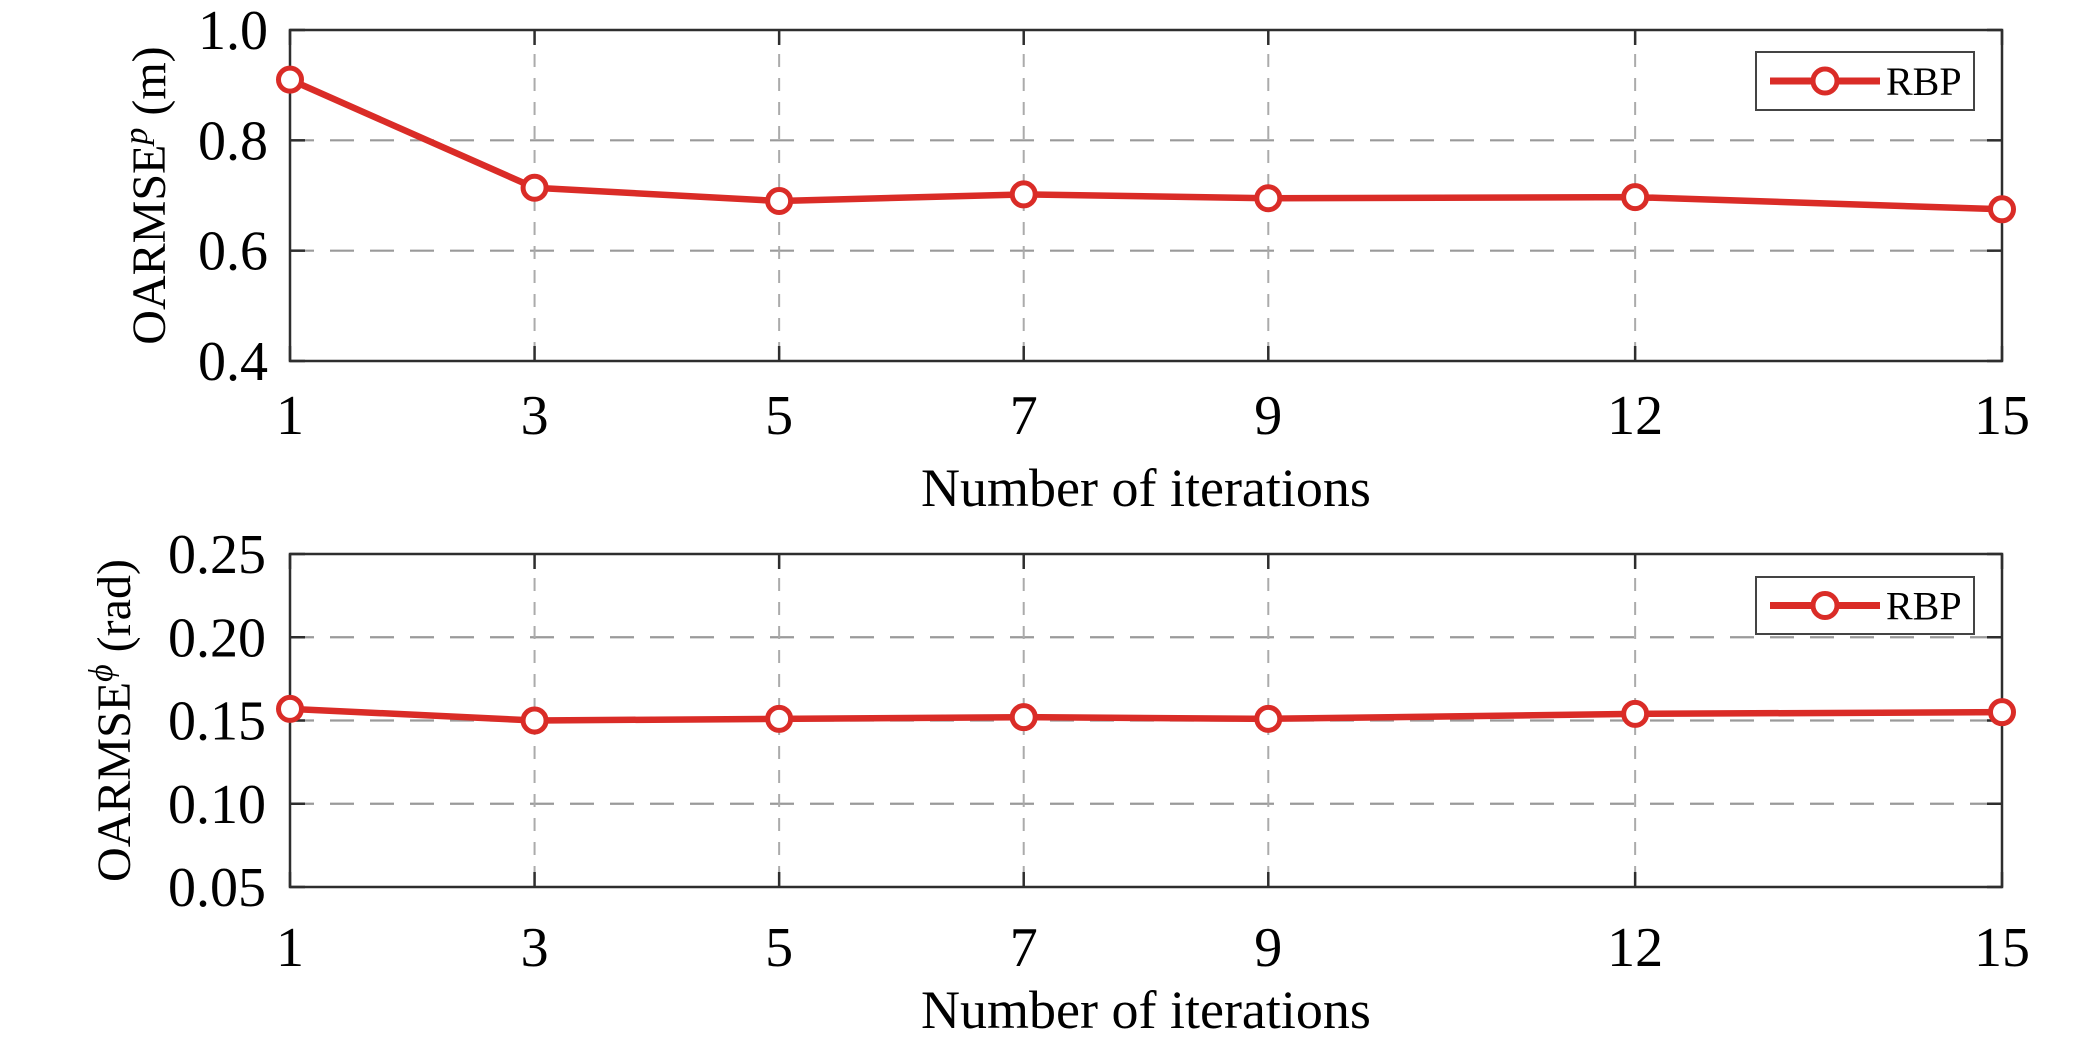 Image resolution: width=2079 pixels, height=1048 pixels. What do you see at coordinates (217, 555) in the screenshot?
I see `y-tick-label: 0.25` at bounding box center [217, 555].